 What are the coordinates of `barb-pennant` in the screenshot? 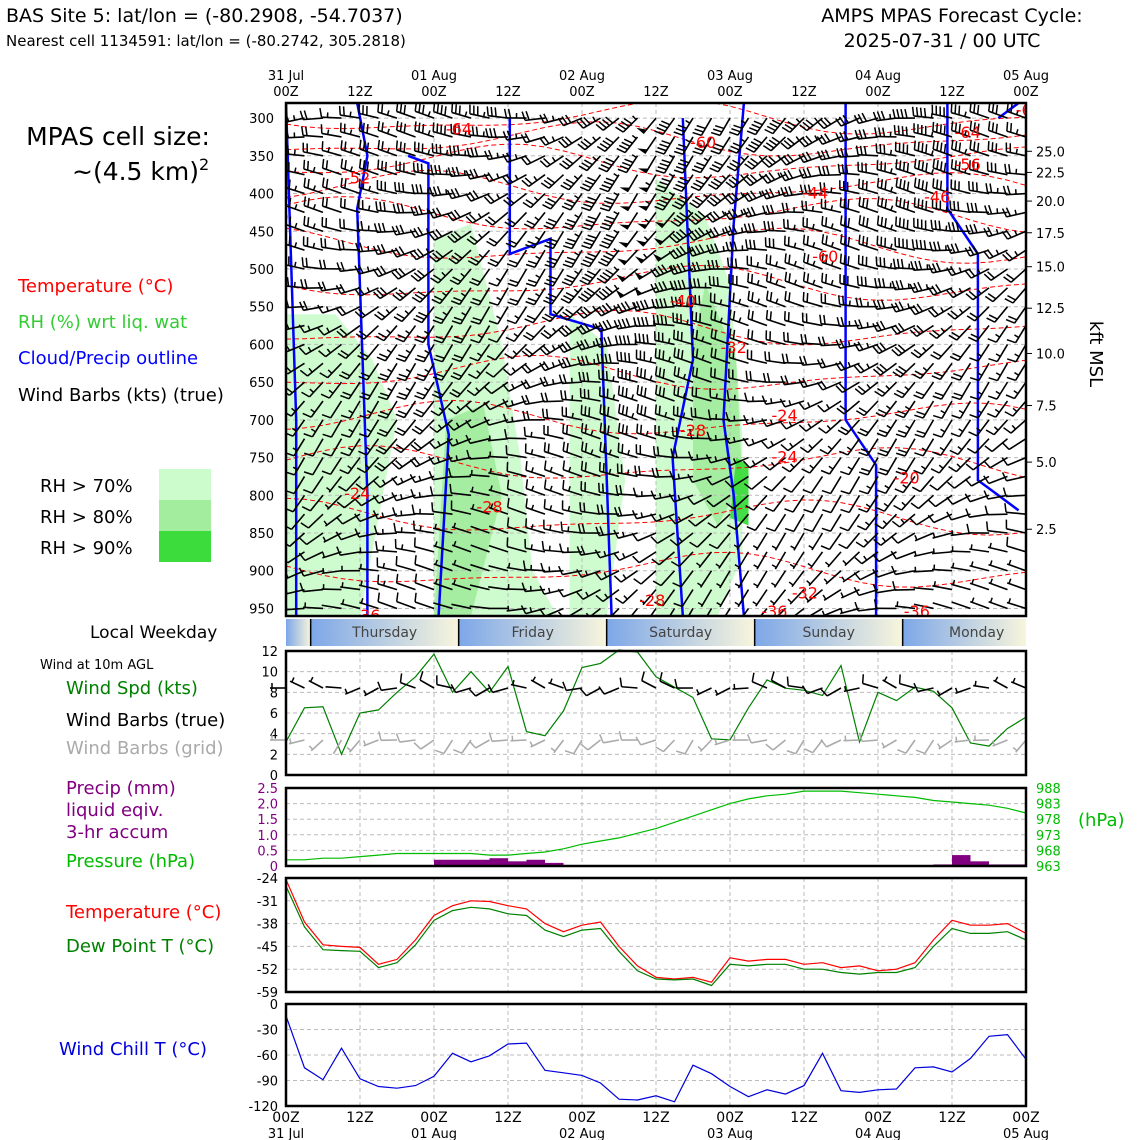 It's located at (624, 227).